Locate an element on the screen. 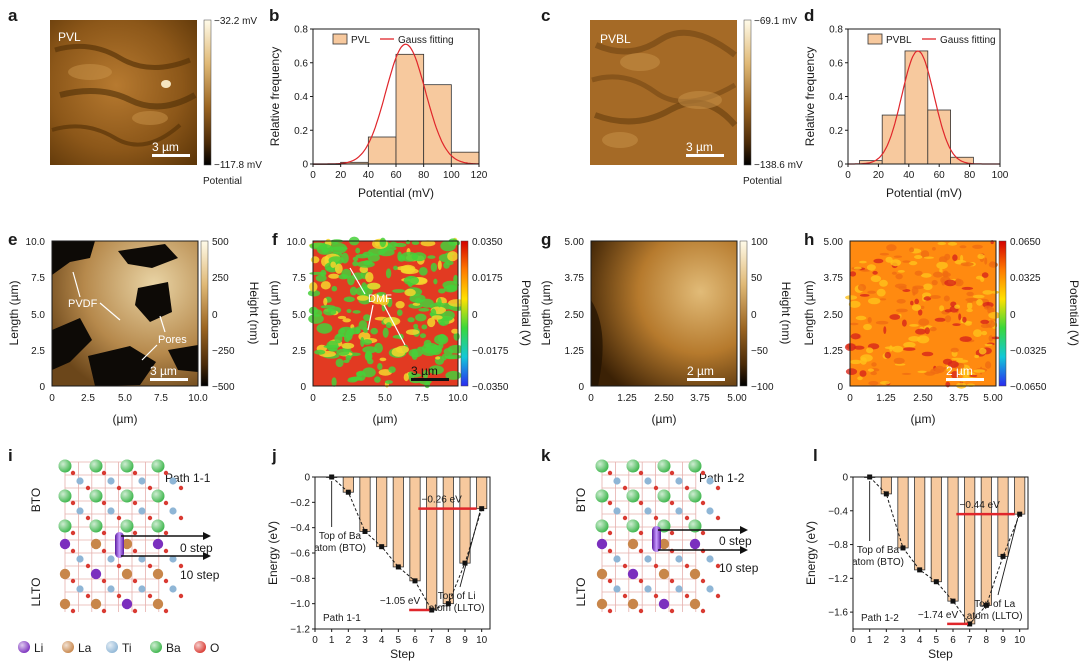 This screenshot has height=671, width=1080. panel-a-kpfm-map: PVL 3 µm −32.2 mV −117.8 mV Potential is located at coordinates (156, 101).